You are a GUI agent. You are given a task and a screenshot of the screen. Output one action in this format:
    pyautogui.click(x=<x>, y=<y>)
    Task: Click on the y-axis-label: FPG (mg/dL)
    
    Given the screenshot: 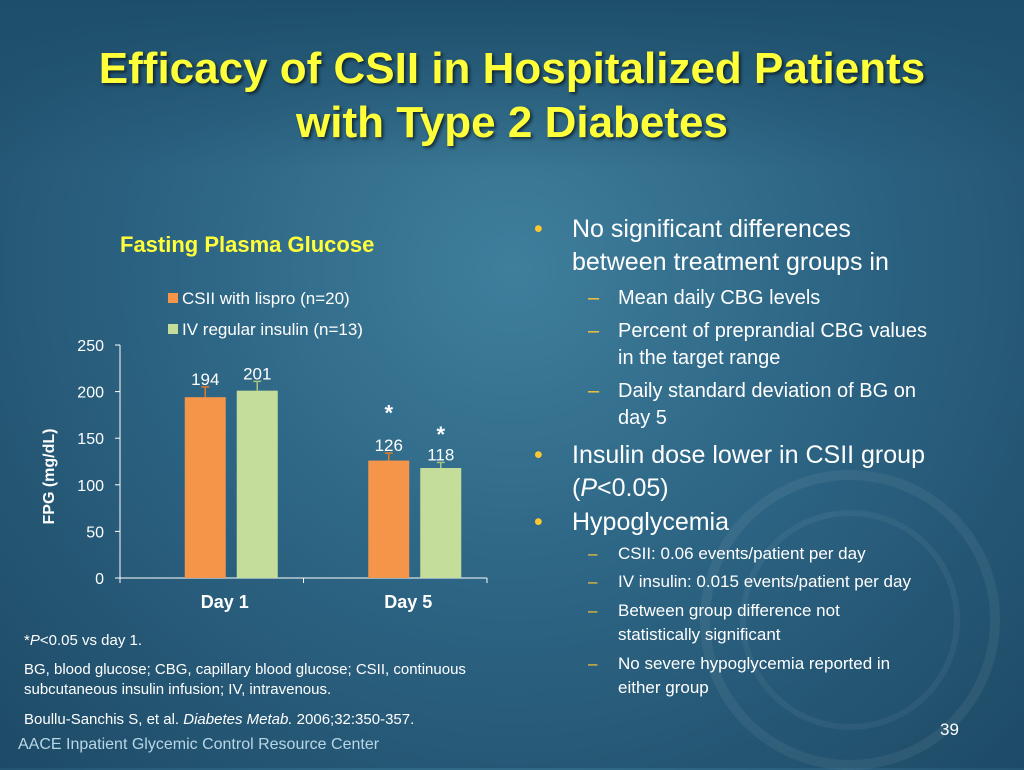 What is the action you would take?
    pyautogui.click(x=49, y=477)
    